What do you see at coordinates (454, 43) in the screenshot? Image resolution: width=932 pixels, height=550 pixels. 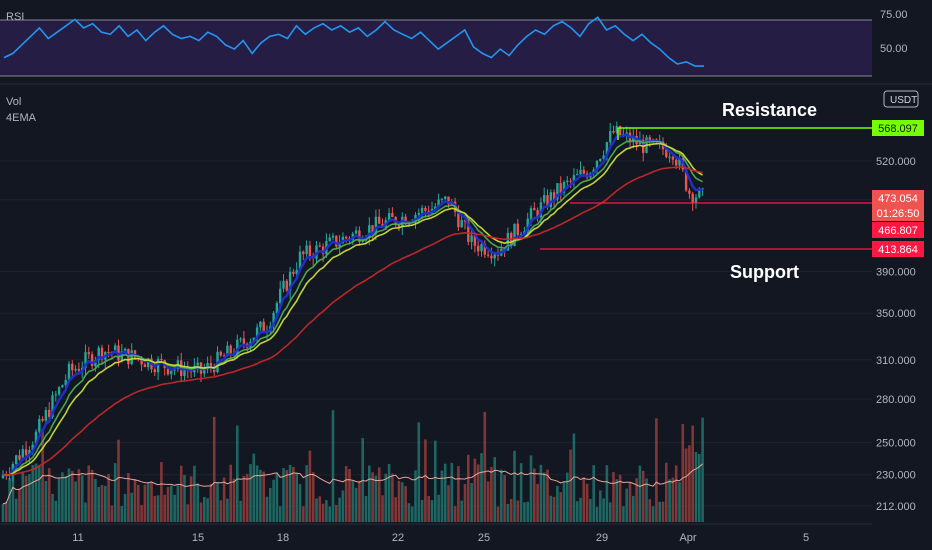 I see `rsi-panel: RSI 75.00 50.00` at bounding box center [454, 43].